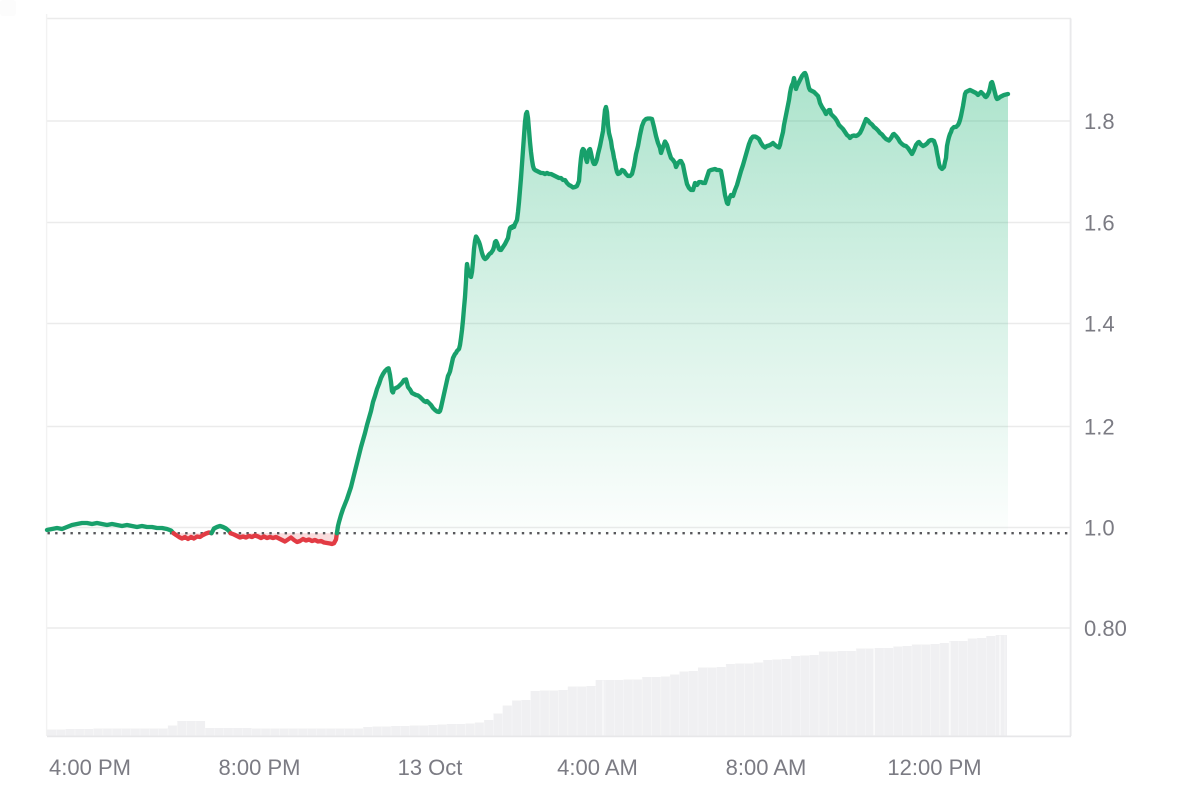 The height and width of the screenshot is (800, 1200). Describe the element at coordinates (934, 767) in the screenshot. I see `svg-text: 12:00 PM` at that location.